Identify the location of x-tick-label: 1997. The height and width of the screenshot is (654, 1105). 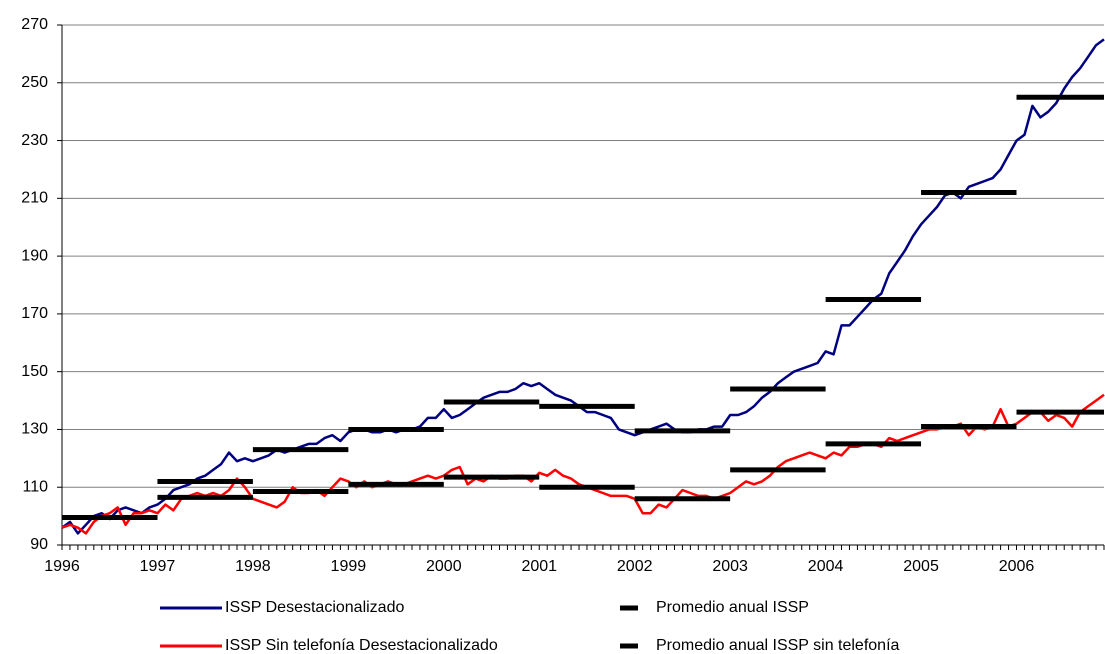
(158, 566).